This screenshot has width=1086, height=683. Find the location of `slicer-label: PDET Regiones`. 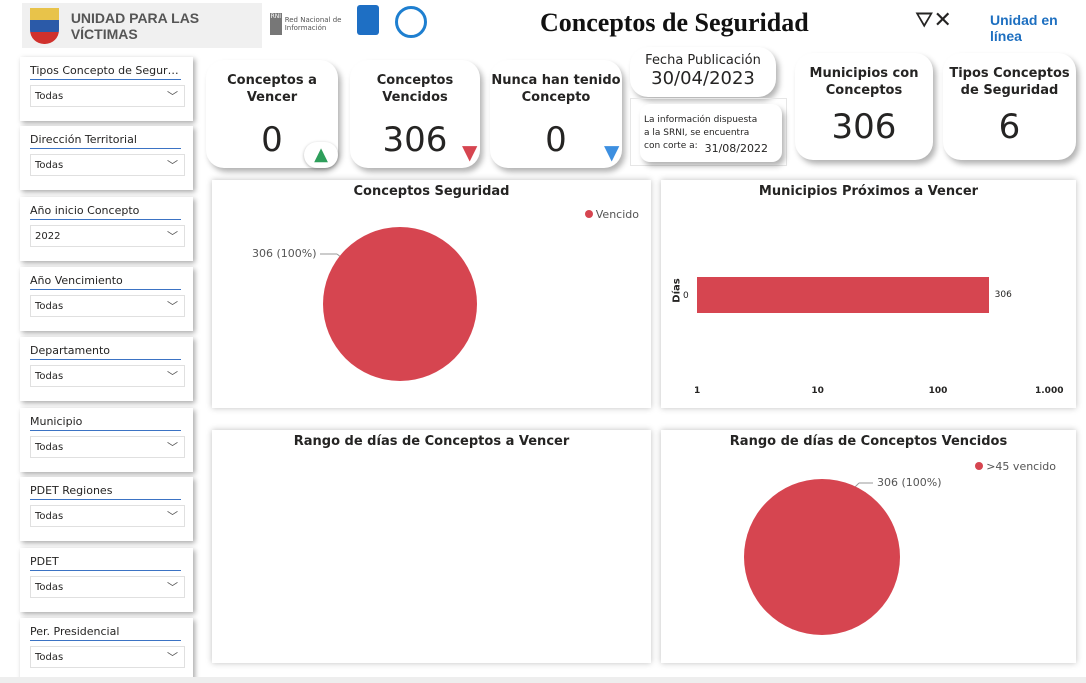

slicer-label: PDET Regiones is located at coordinates (105, 492).